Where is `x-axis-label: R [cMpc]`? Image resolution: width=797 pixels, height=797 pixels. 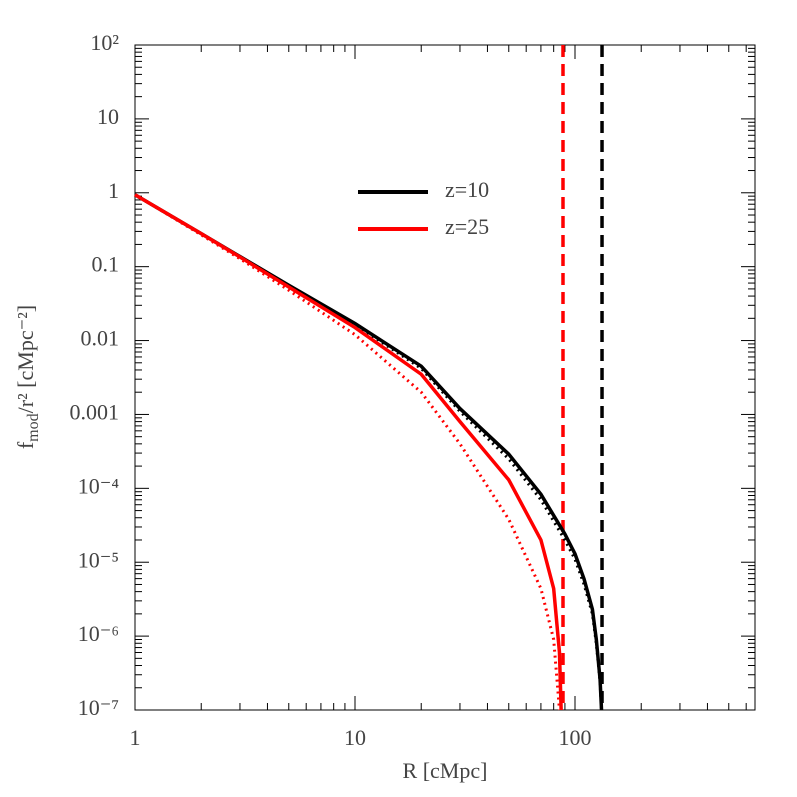
x-axis-label: R [cMpc] is located at coordinates (445, 770).